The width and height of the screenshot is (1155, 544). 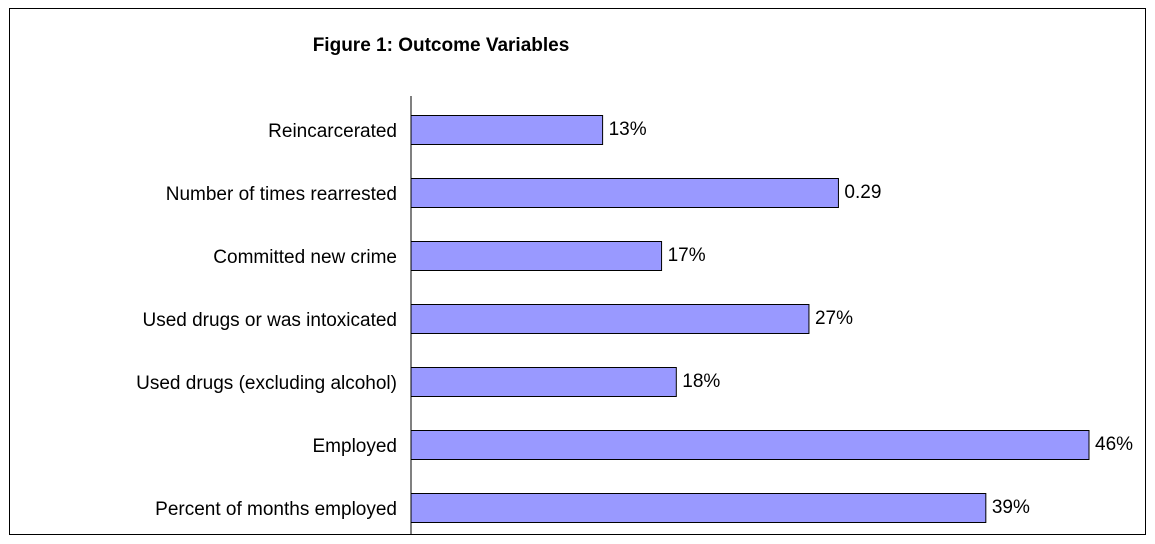 I want to click on data-label: 39%, so click(x=1011, y=507).